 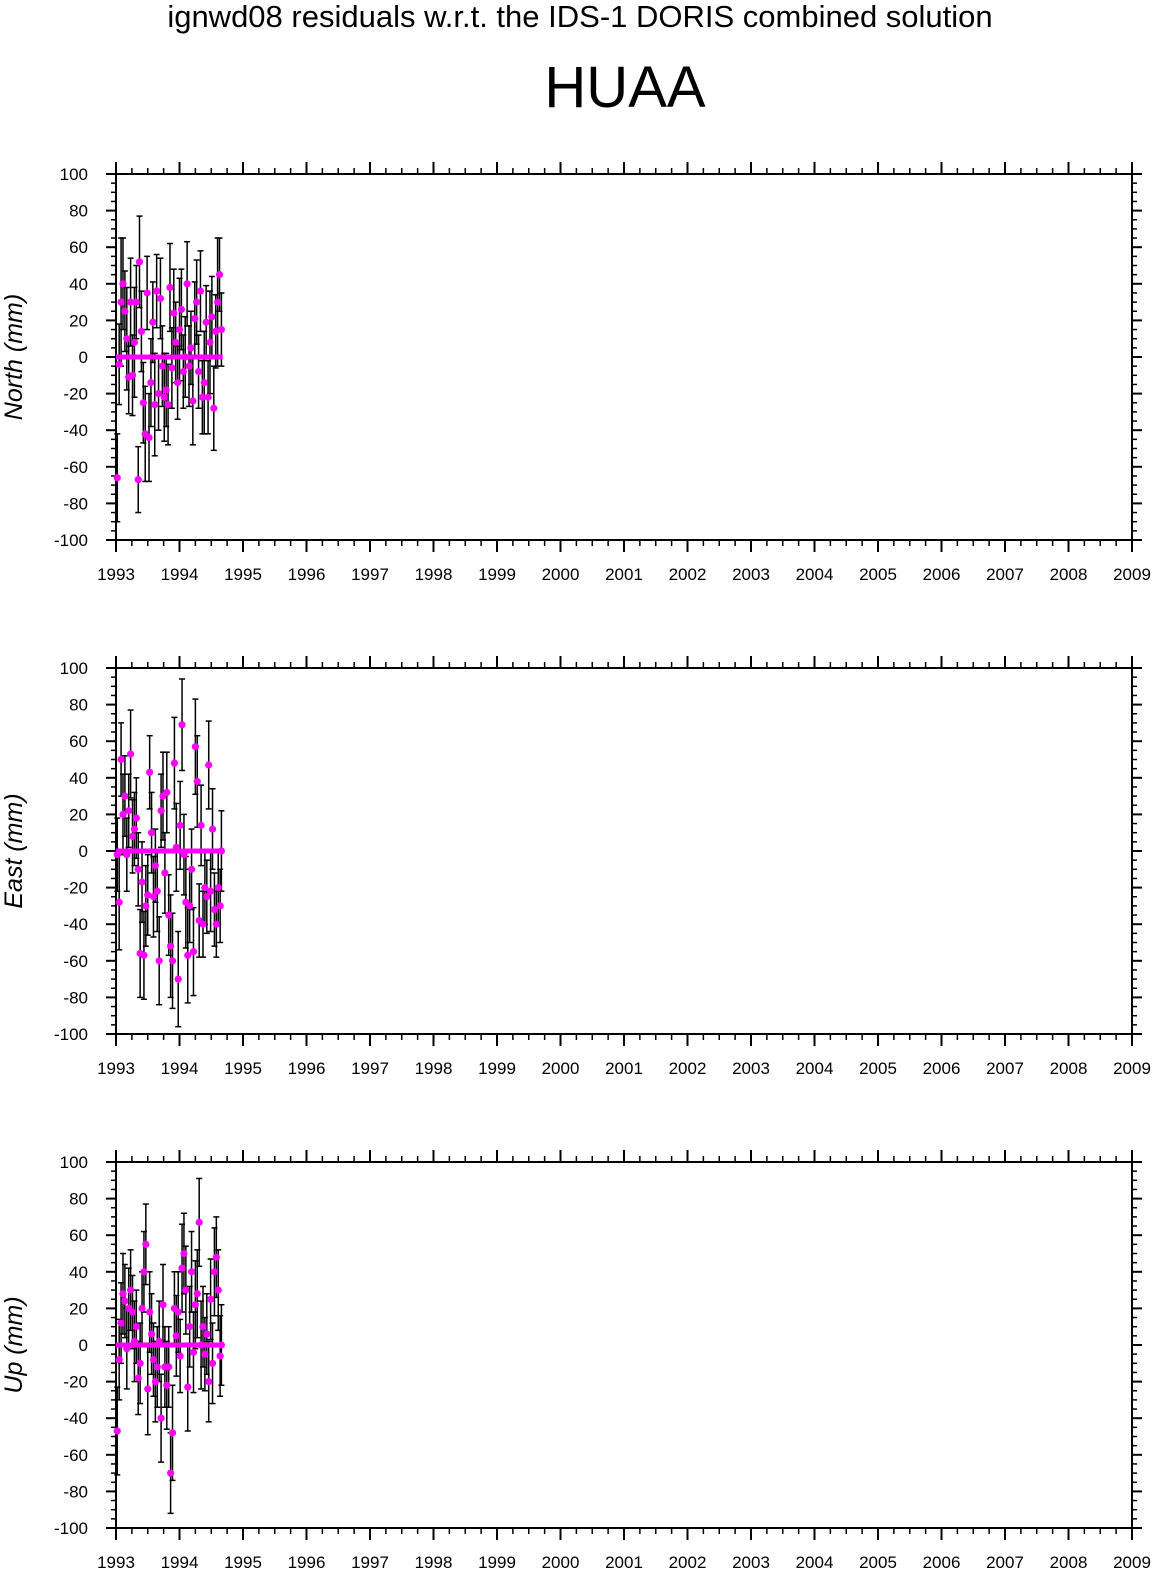 I want to click on x-tick-label: 1993, so click(x=116, y=1562).